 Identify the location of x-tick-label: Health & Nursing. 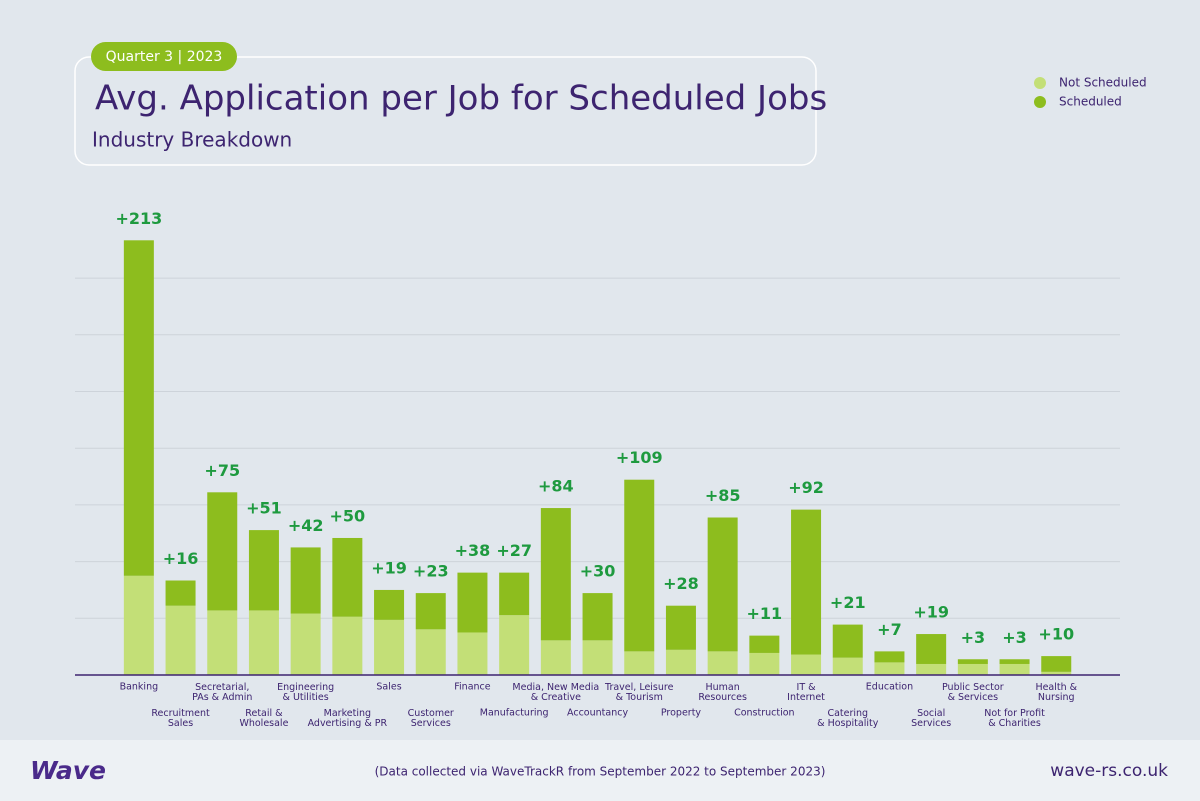
(1056, 692).